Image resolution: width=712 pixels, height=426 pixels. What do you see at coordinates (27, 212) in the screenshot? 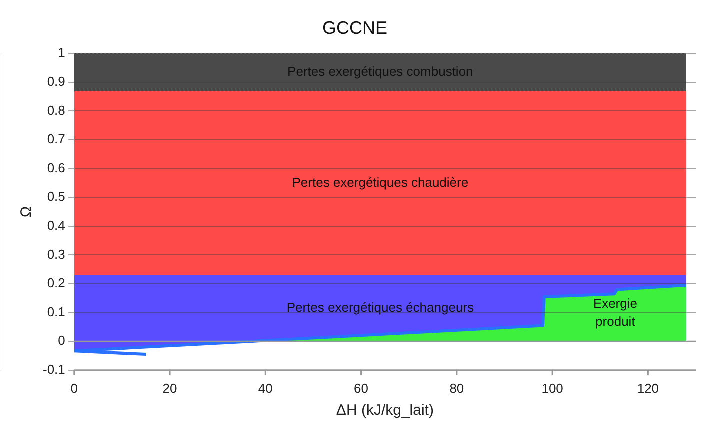
I see `y-axis-title: Ω` at bounding box center [27, 212].